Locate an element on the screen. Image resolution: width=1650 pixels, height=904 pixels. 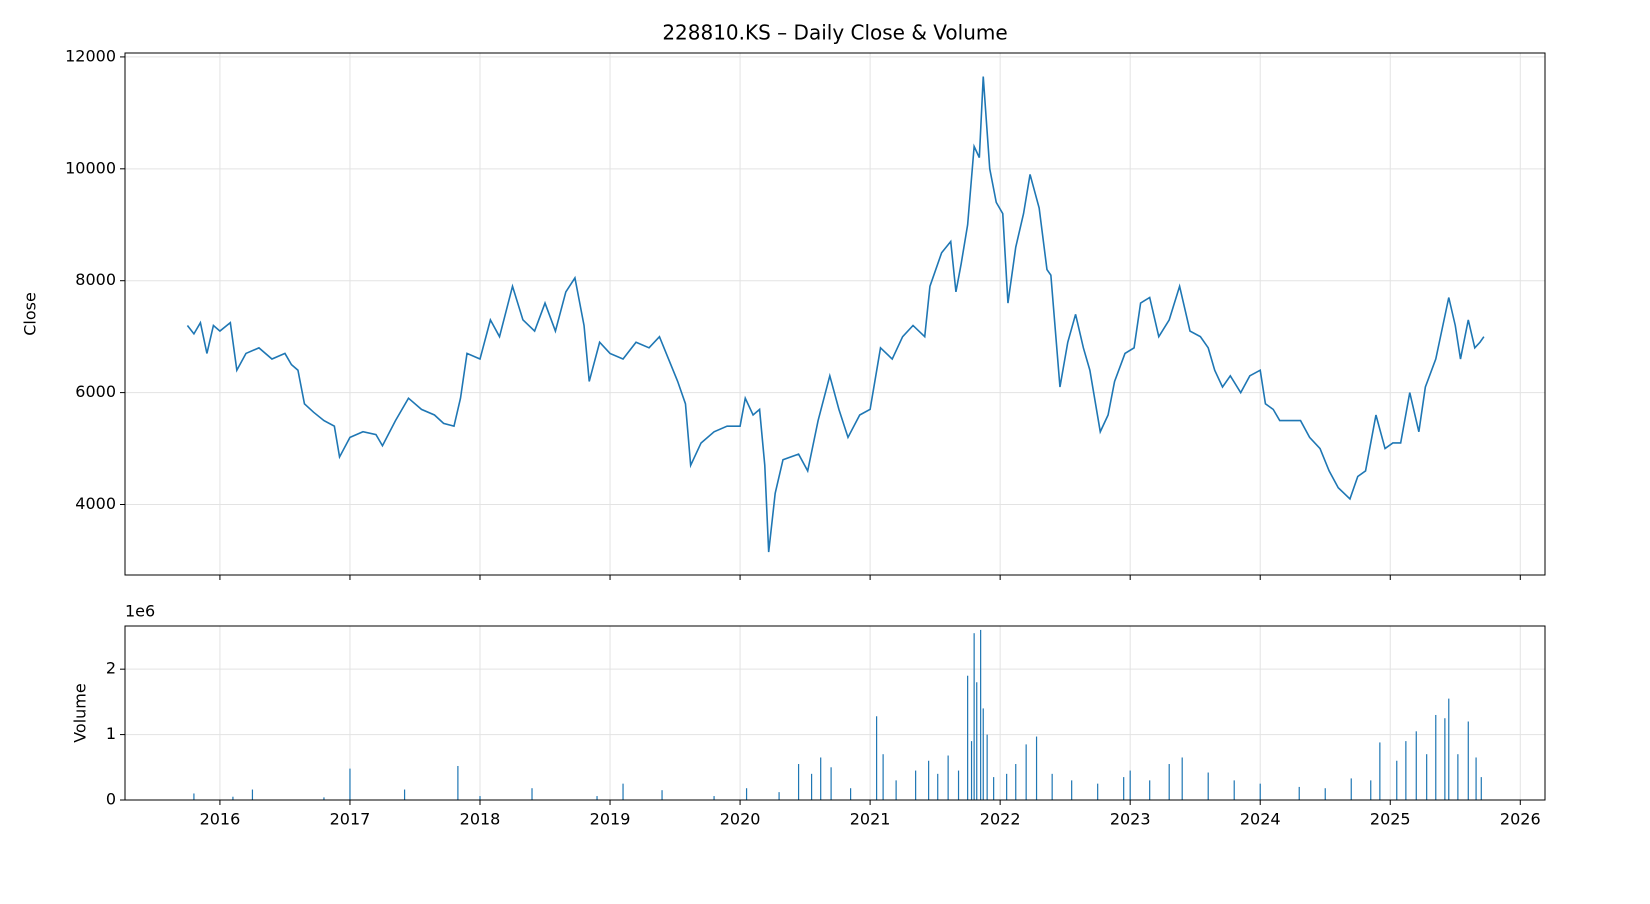
y-tick-label: 4000 is located at coordinates (95, 503).